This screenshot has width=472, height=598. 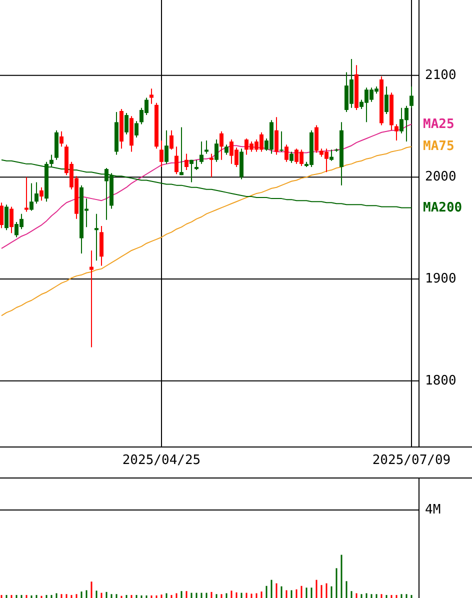 I want to click on x-tick-label: 2025/07/09, so click(x=411, y=460).